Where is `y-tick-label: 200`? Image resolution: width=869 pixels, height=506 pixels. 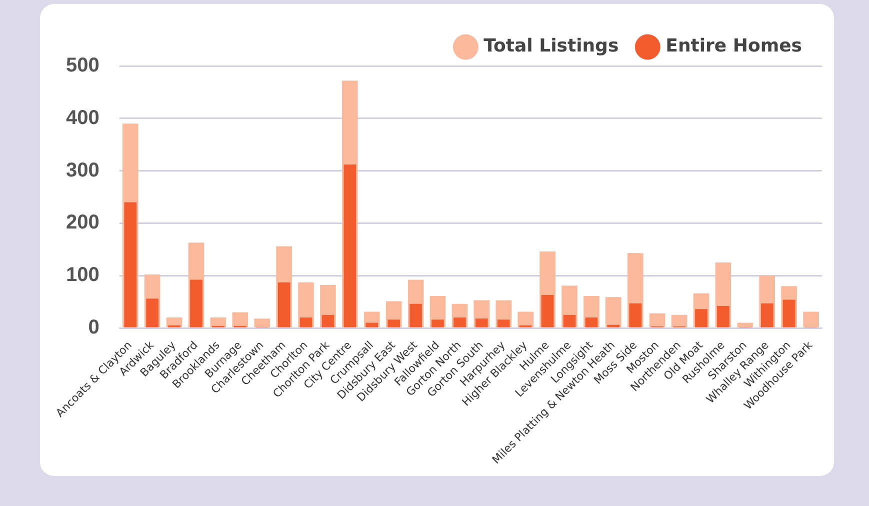 y-tick-label: 200 is located at coordinates (83, 223).